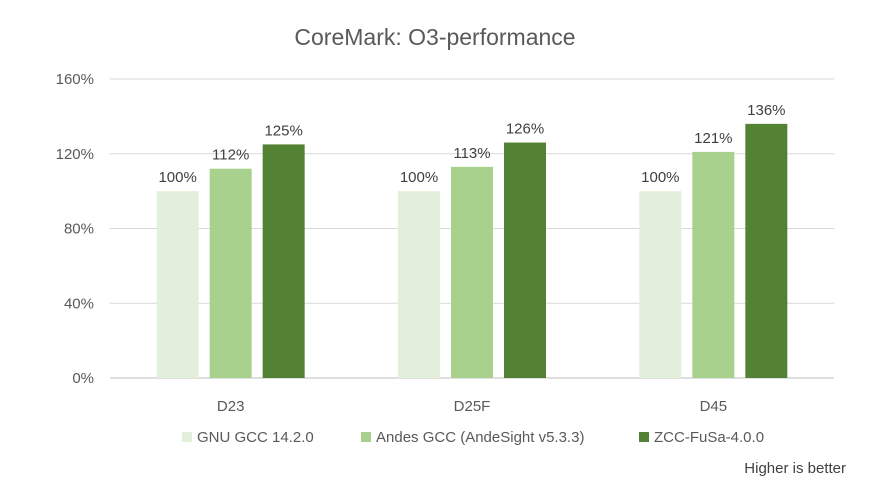 The width and height of the screenshot is (870, 494). I want to click on data-label: 121%, so click(713, 138).